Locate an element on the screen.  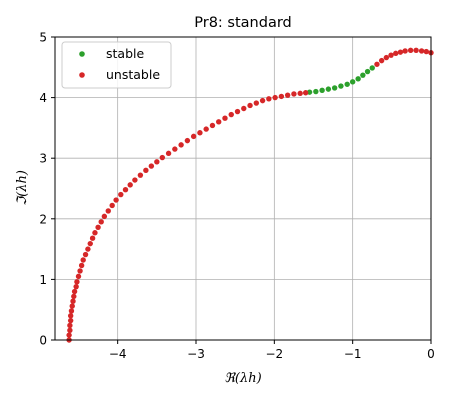
y-axis-ticks: 0 1 2 3 4 5 is located at coordinates (47, 189).